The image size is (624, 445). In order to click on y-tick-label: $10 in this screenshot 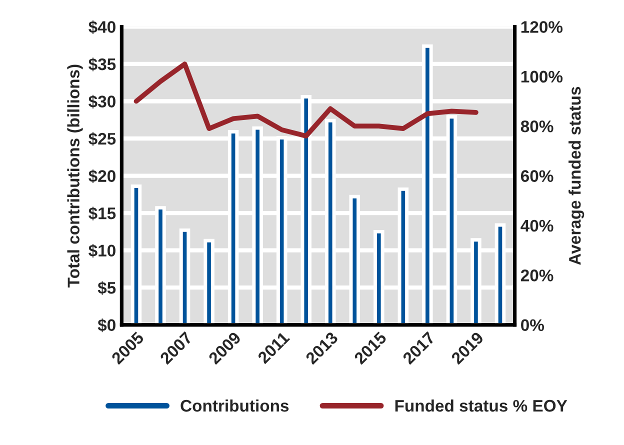, I will do `click(102, 251)`.